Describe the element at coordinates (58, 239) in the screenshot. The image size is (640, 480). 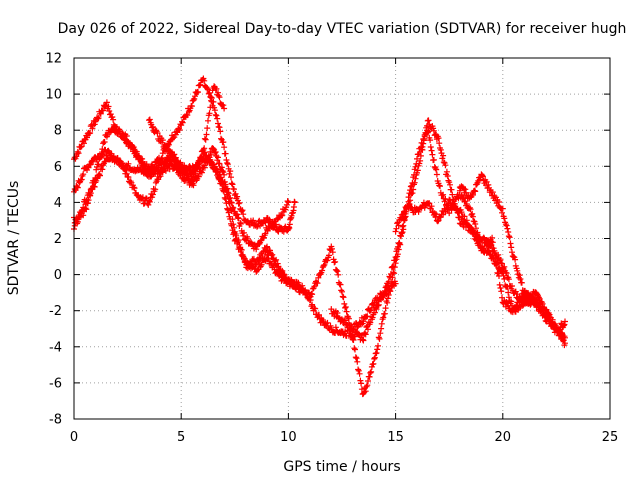
I see `y-tick-label: 2` at that location.